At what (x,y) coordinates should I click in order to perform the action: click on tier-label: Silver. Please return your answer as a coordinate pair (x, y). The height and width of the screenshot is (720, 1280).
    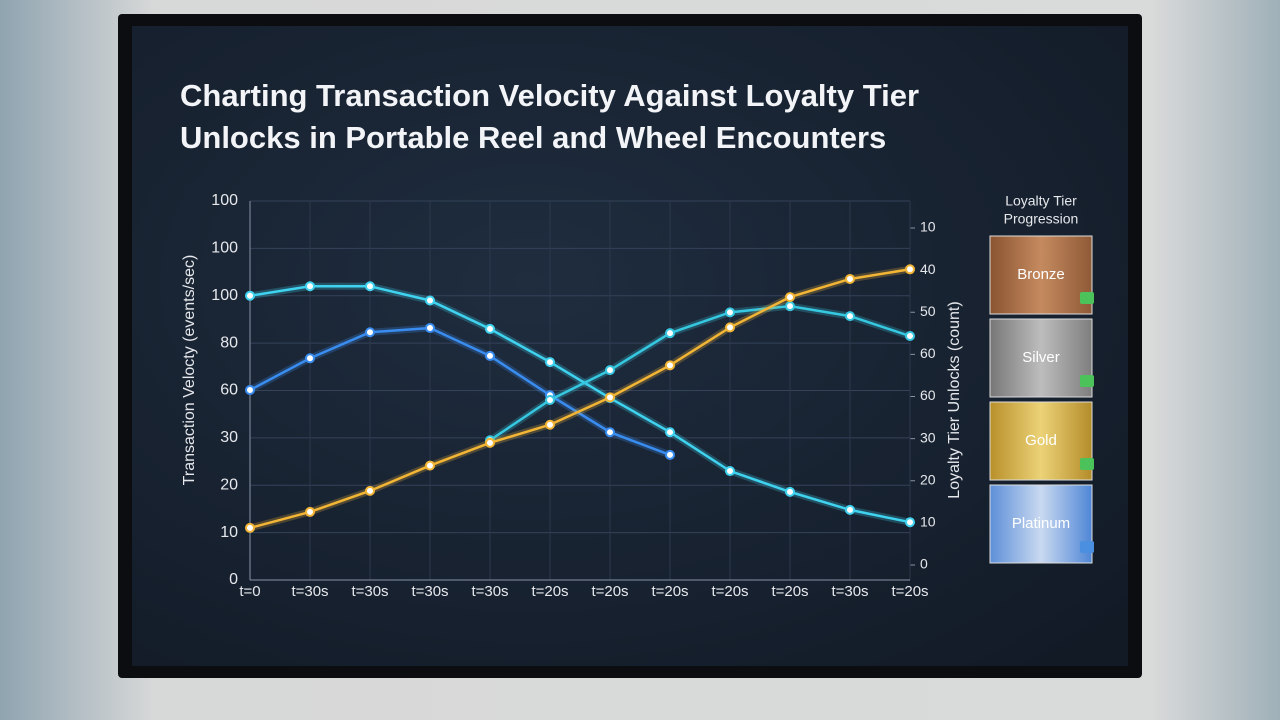
    Looking at the image, I should click on (1041, 357).